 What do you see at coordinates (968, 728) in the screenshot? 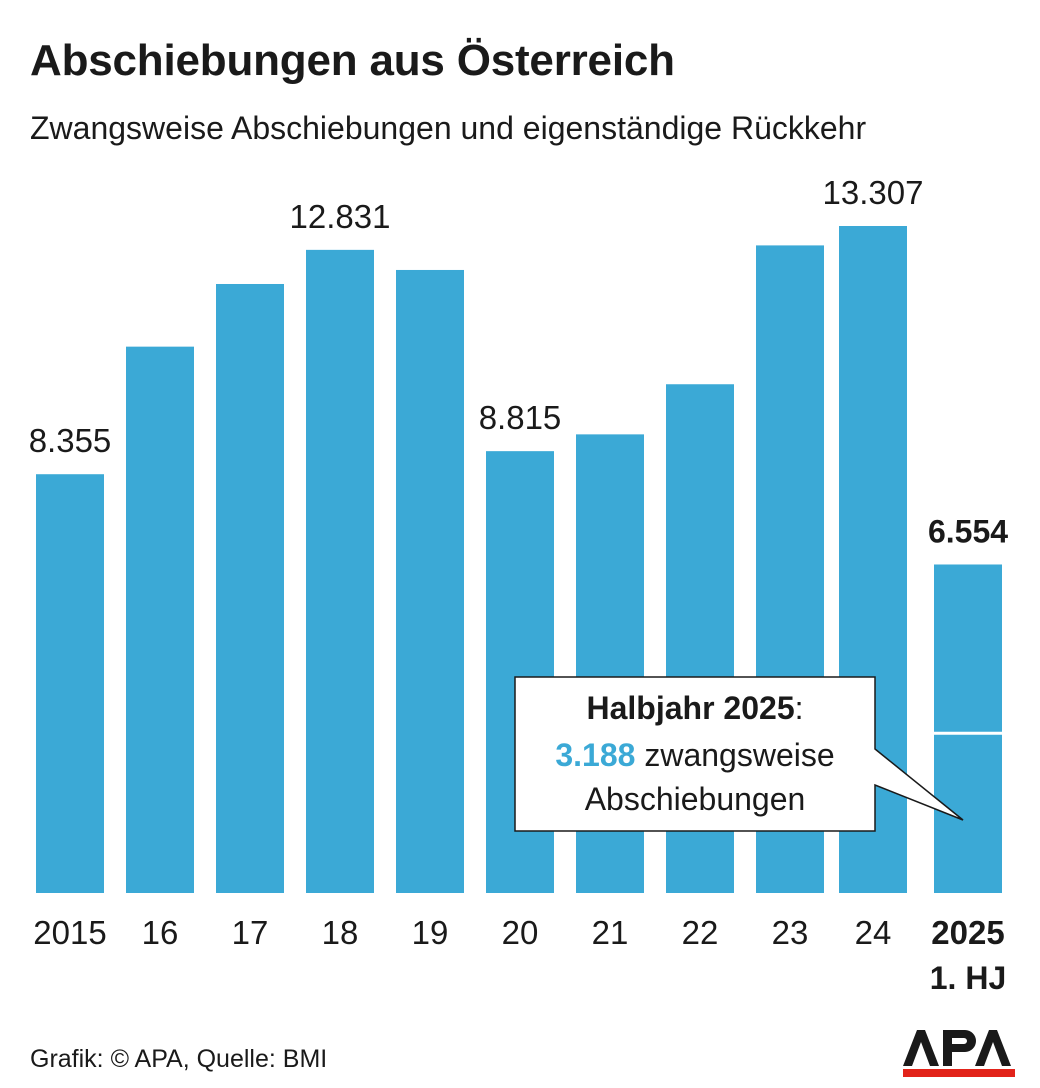
I see `bar-2025` at bounding box center [968, 728].